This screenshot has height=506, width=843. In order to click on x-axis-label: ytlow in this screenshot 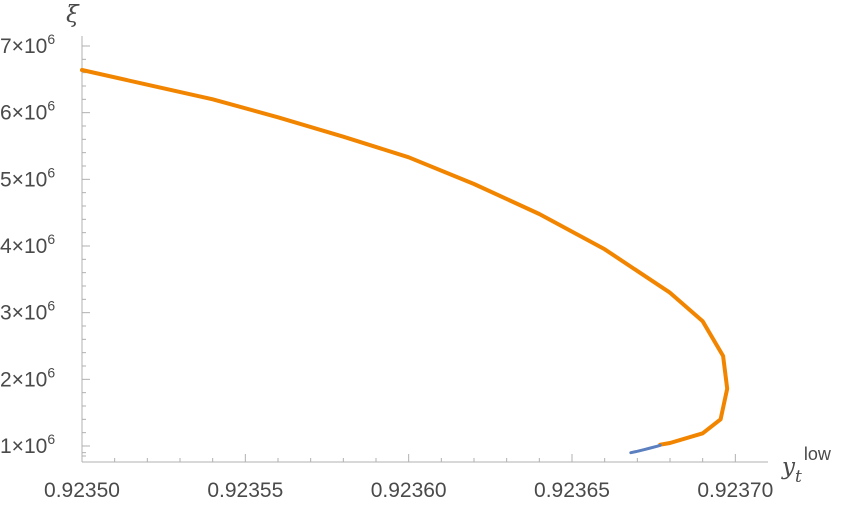, I will do `click(806, 465)`.